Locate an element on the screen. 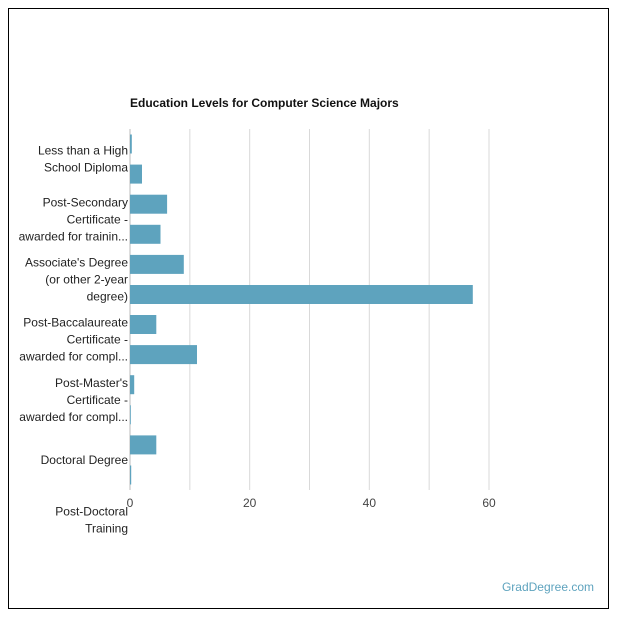 Image resolution: width=620 pixels, height=620 pixels. x-tick-label: 40 is located at coordinates (370, 503).